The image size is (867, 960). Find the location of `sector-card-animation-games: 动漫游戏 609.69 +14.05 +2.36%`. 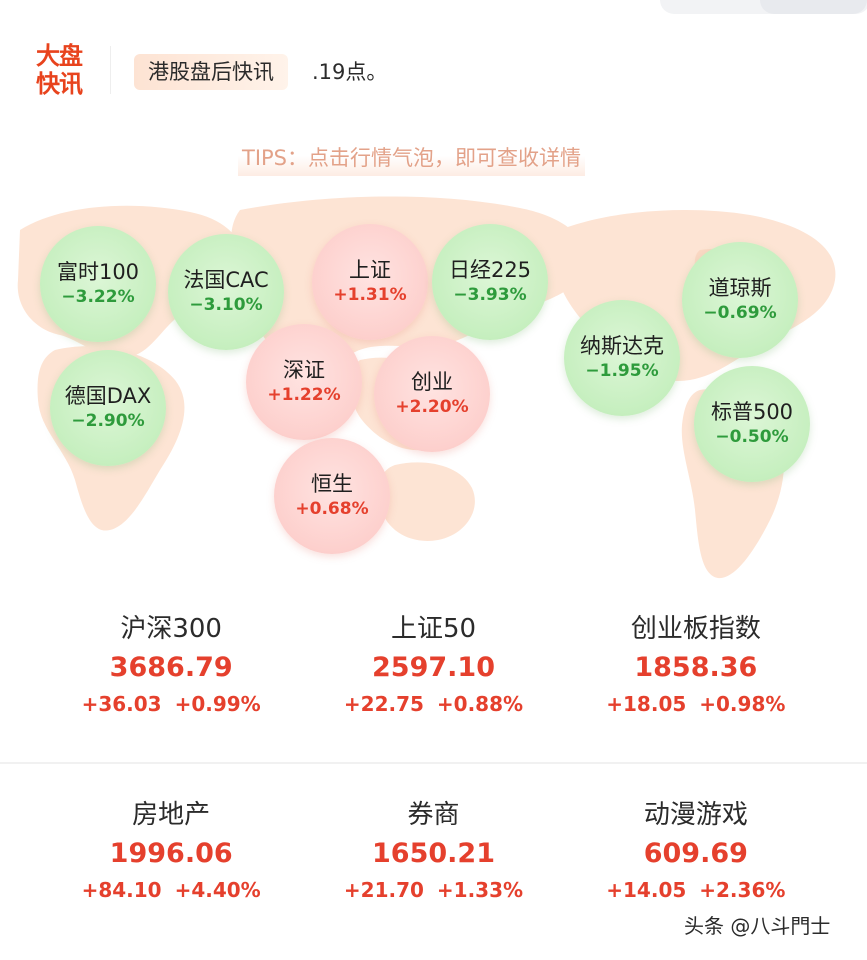

sector-card-animation-games: 动漫游戏 609.69 +14.05 +2.36% is located at coordinates (696, 851).